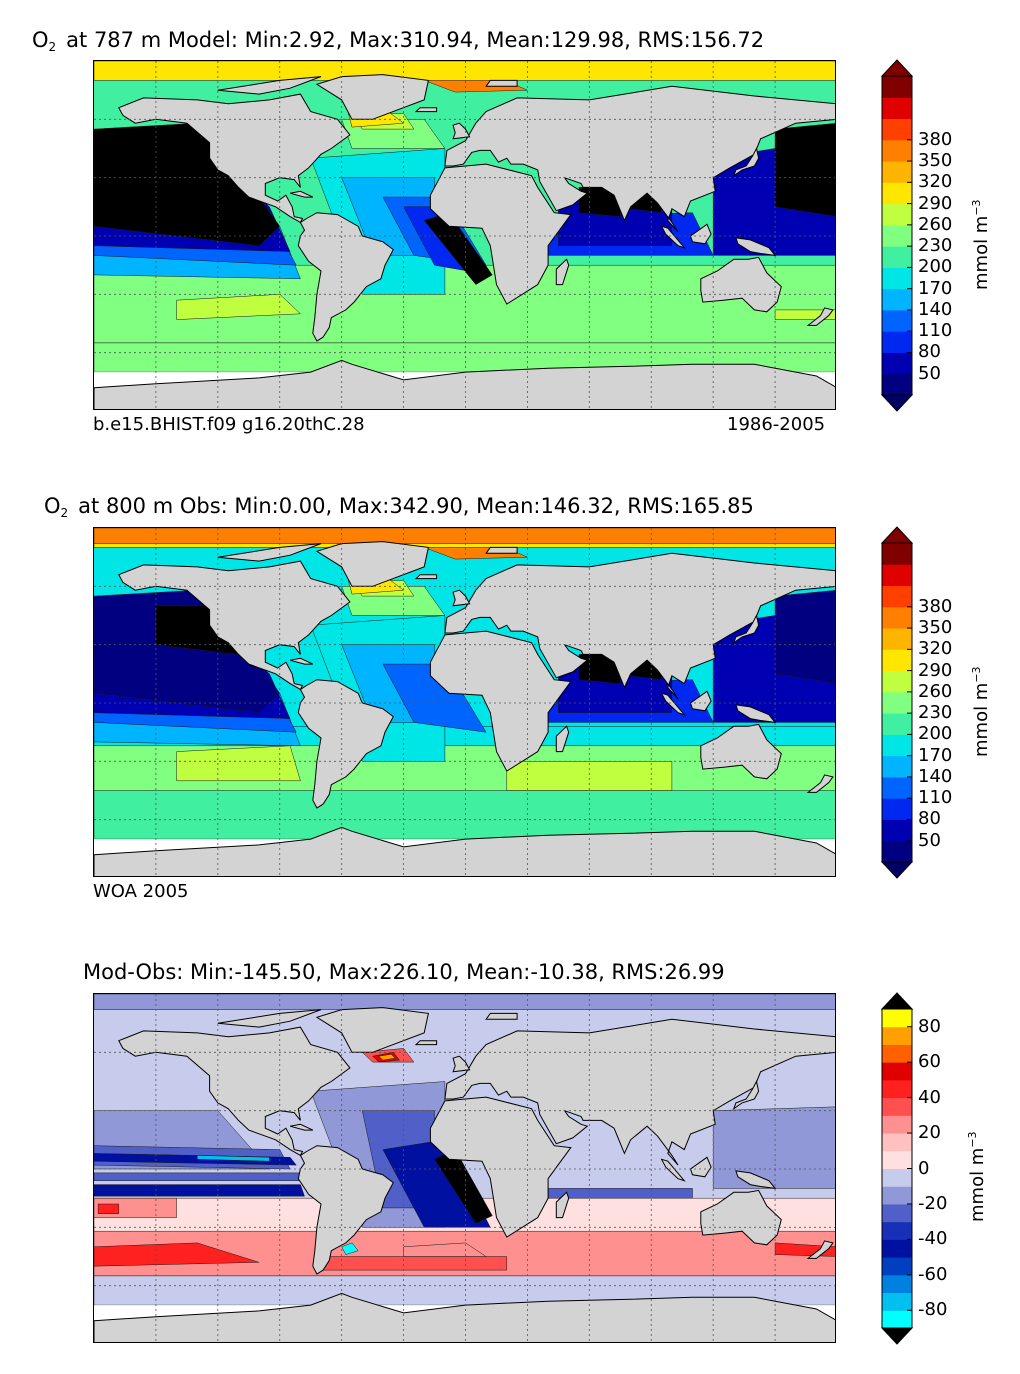 The width and height of the screenshot is (1020, 1374). I want to click on colorbar-tick-label: 110, so click(935, 331).